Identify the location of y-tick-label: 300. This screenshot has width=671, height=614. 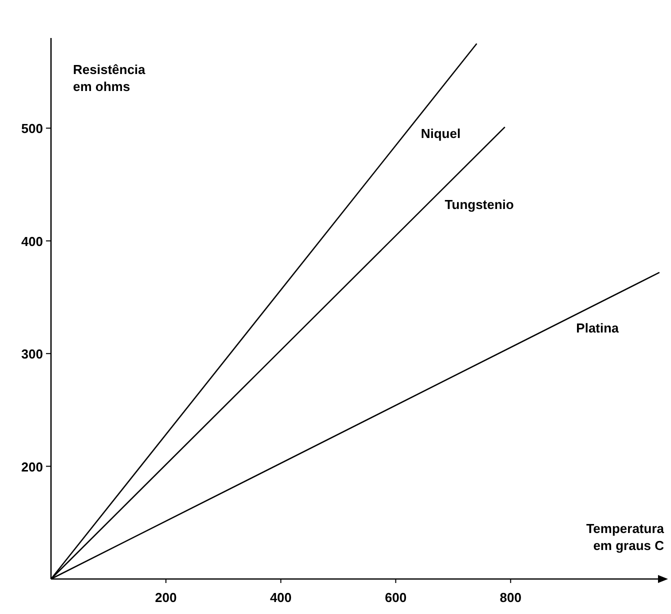
(32, 354).